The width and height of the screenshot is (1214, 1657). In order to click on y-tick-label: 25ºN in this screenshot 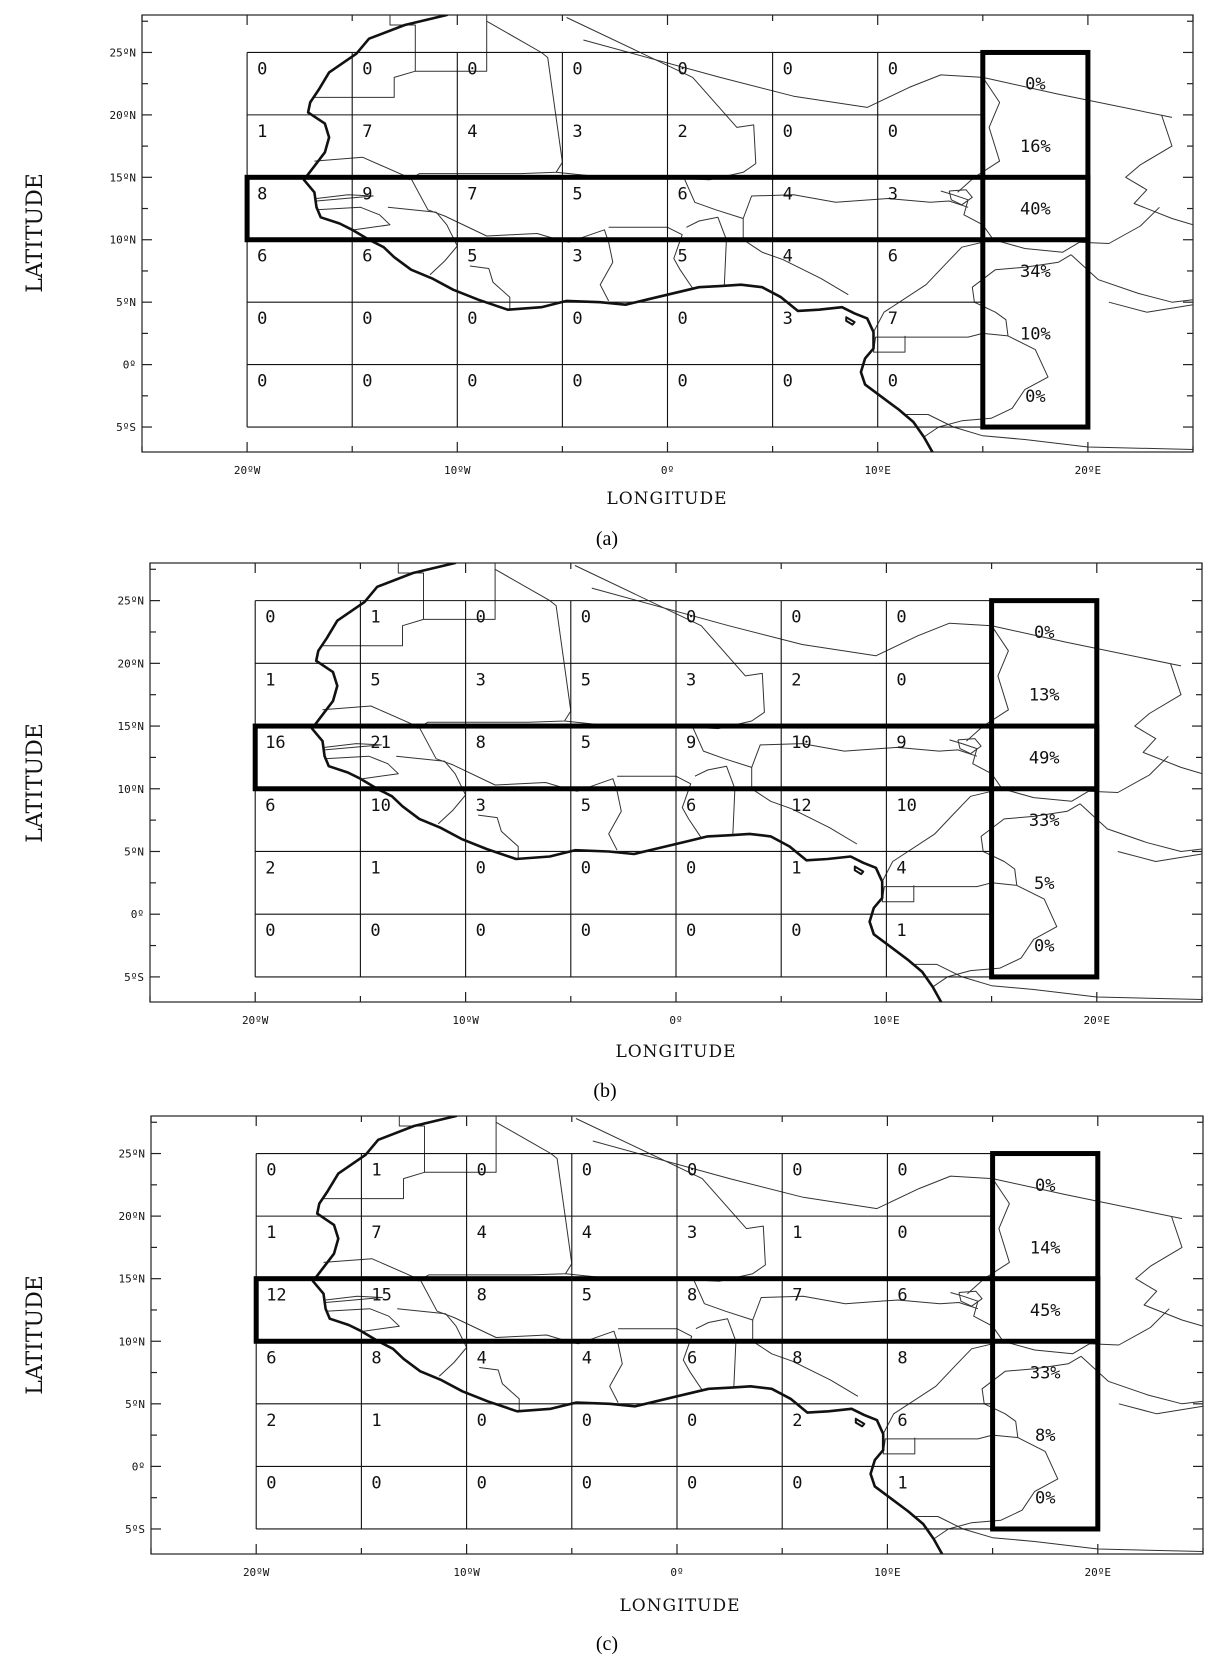, I will do `click(131, 601)`.